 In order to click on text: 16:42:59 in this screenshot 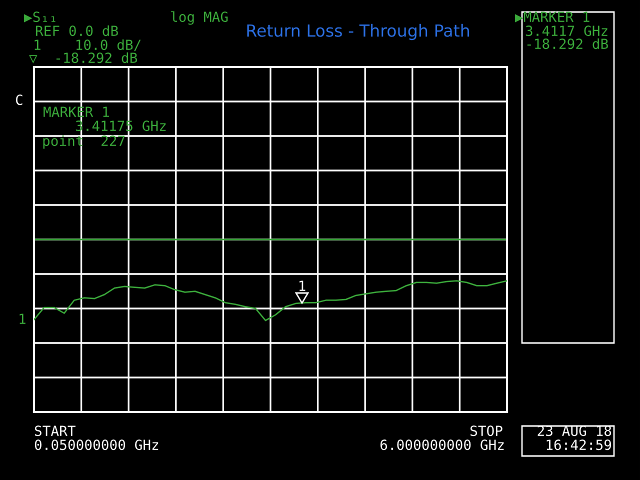, I will do `click(579, 445)`.